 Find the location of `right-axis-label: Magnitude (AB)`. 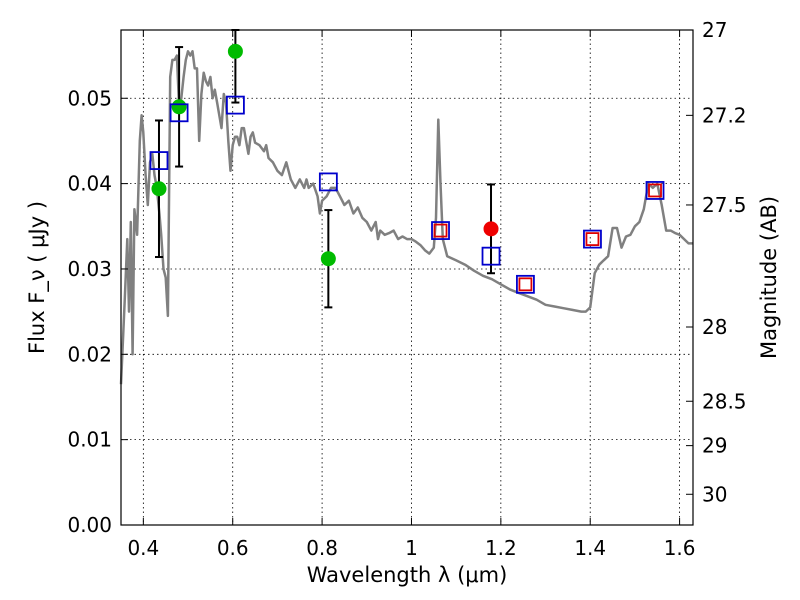

right-axis-label: Magnitude (AB) is located at coordinates (769, 277).